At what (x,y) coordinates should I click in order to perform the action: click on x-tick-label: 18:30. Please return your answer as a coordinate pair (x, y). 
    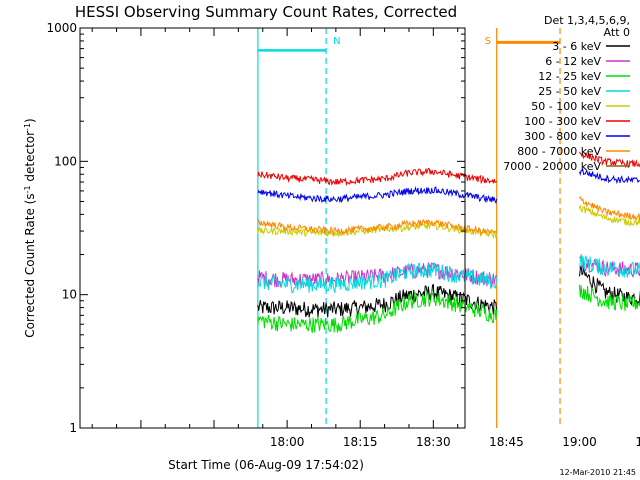
    Looking at the image, I should click on (433, 442).